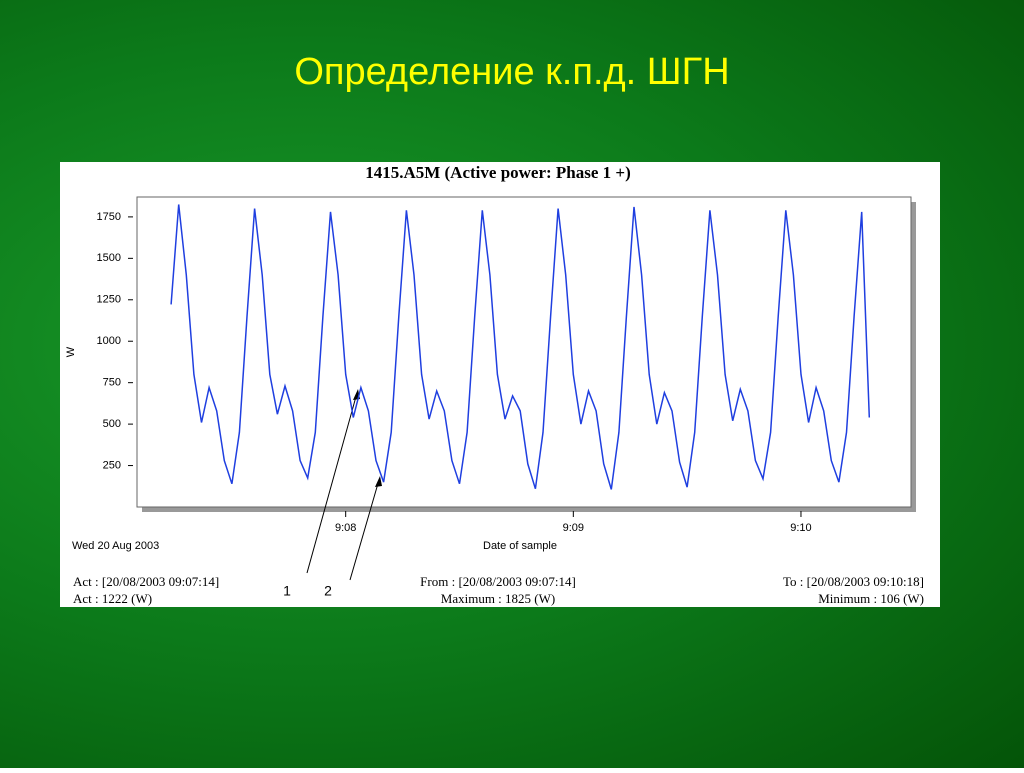 Image resolution: width=1024 pixels, height=773 pixels. Describe the element at coordinates (109, 300) in the screenshot. I see `y-tick-label: 1250` at that location.